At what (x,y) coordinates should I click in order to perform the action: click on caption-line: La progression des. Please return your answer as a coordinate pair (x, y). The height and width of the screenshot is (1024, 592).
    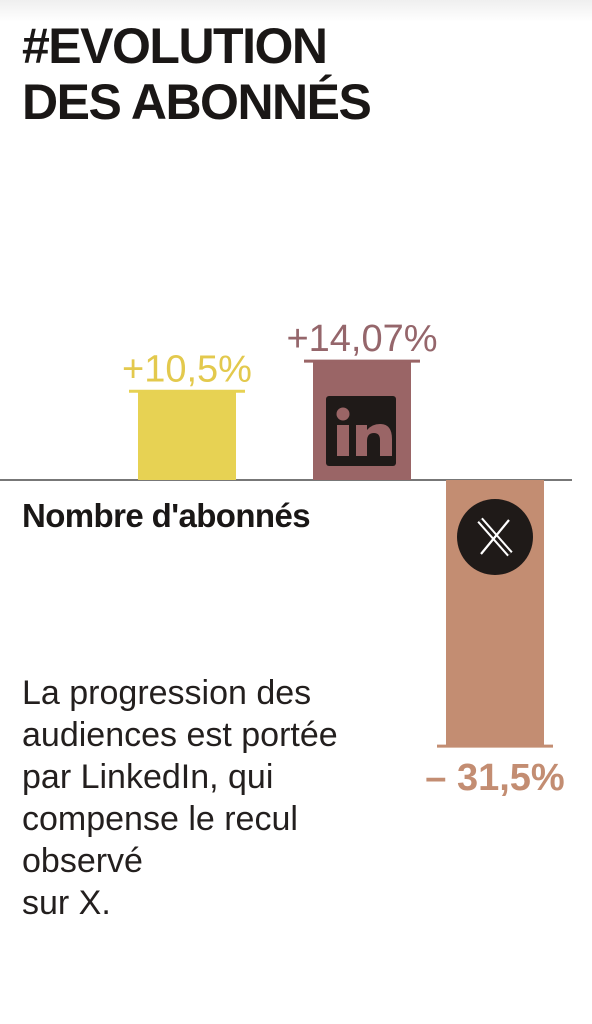
    Looking at the image, I should click on (167, 693).